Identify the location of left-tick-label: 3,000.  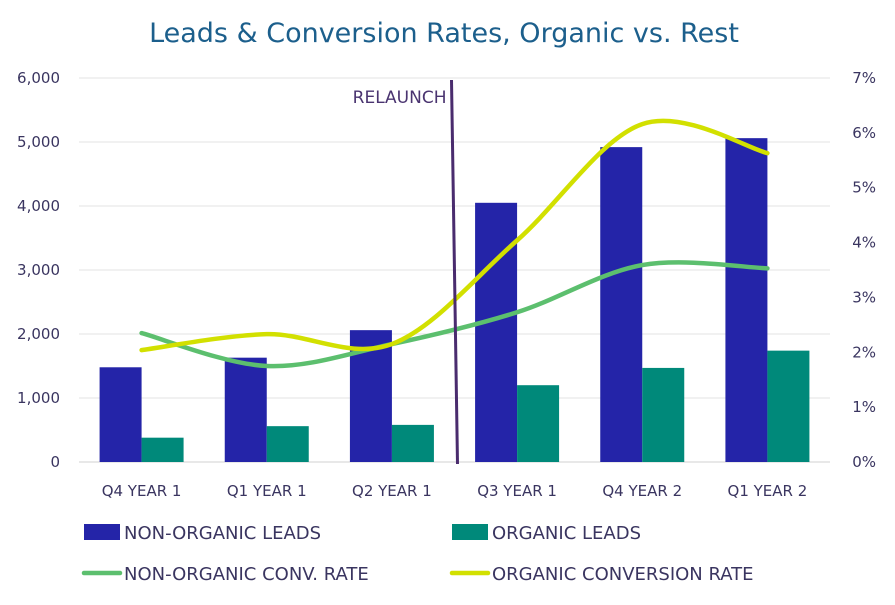
(38, 270).